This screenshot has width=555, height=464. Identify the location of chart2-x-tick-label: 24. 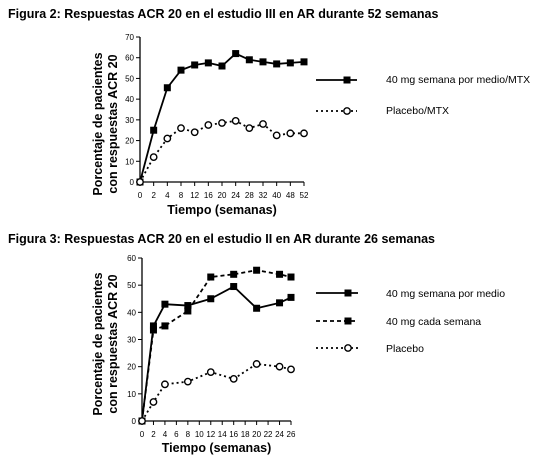
(279, 434).